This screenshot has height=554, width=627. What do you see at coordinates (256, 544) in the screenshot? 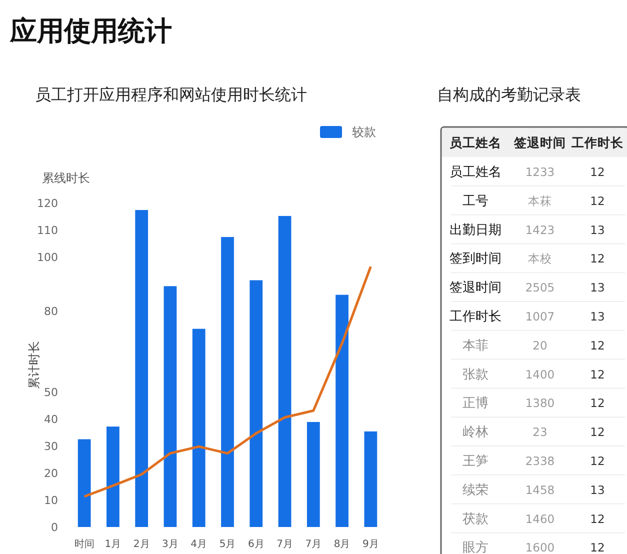
I see `x-tick-label: 6月` at bounding box center [256, 544].